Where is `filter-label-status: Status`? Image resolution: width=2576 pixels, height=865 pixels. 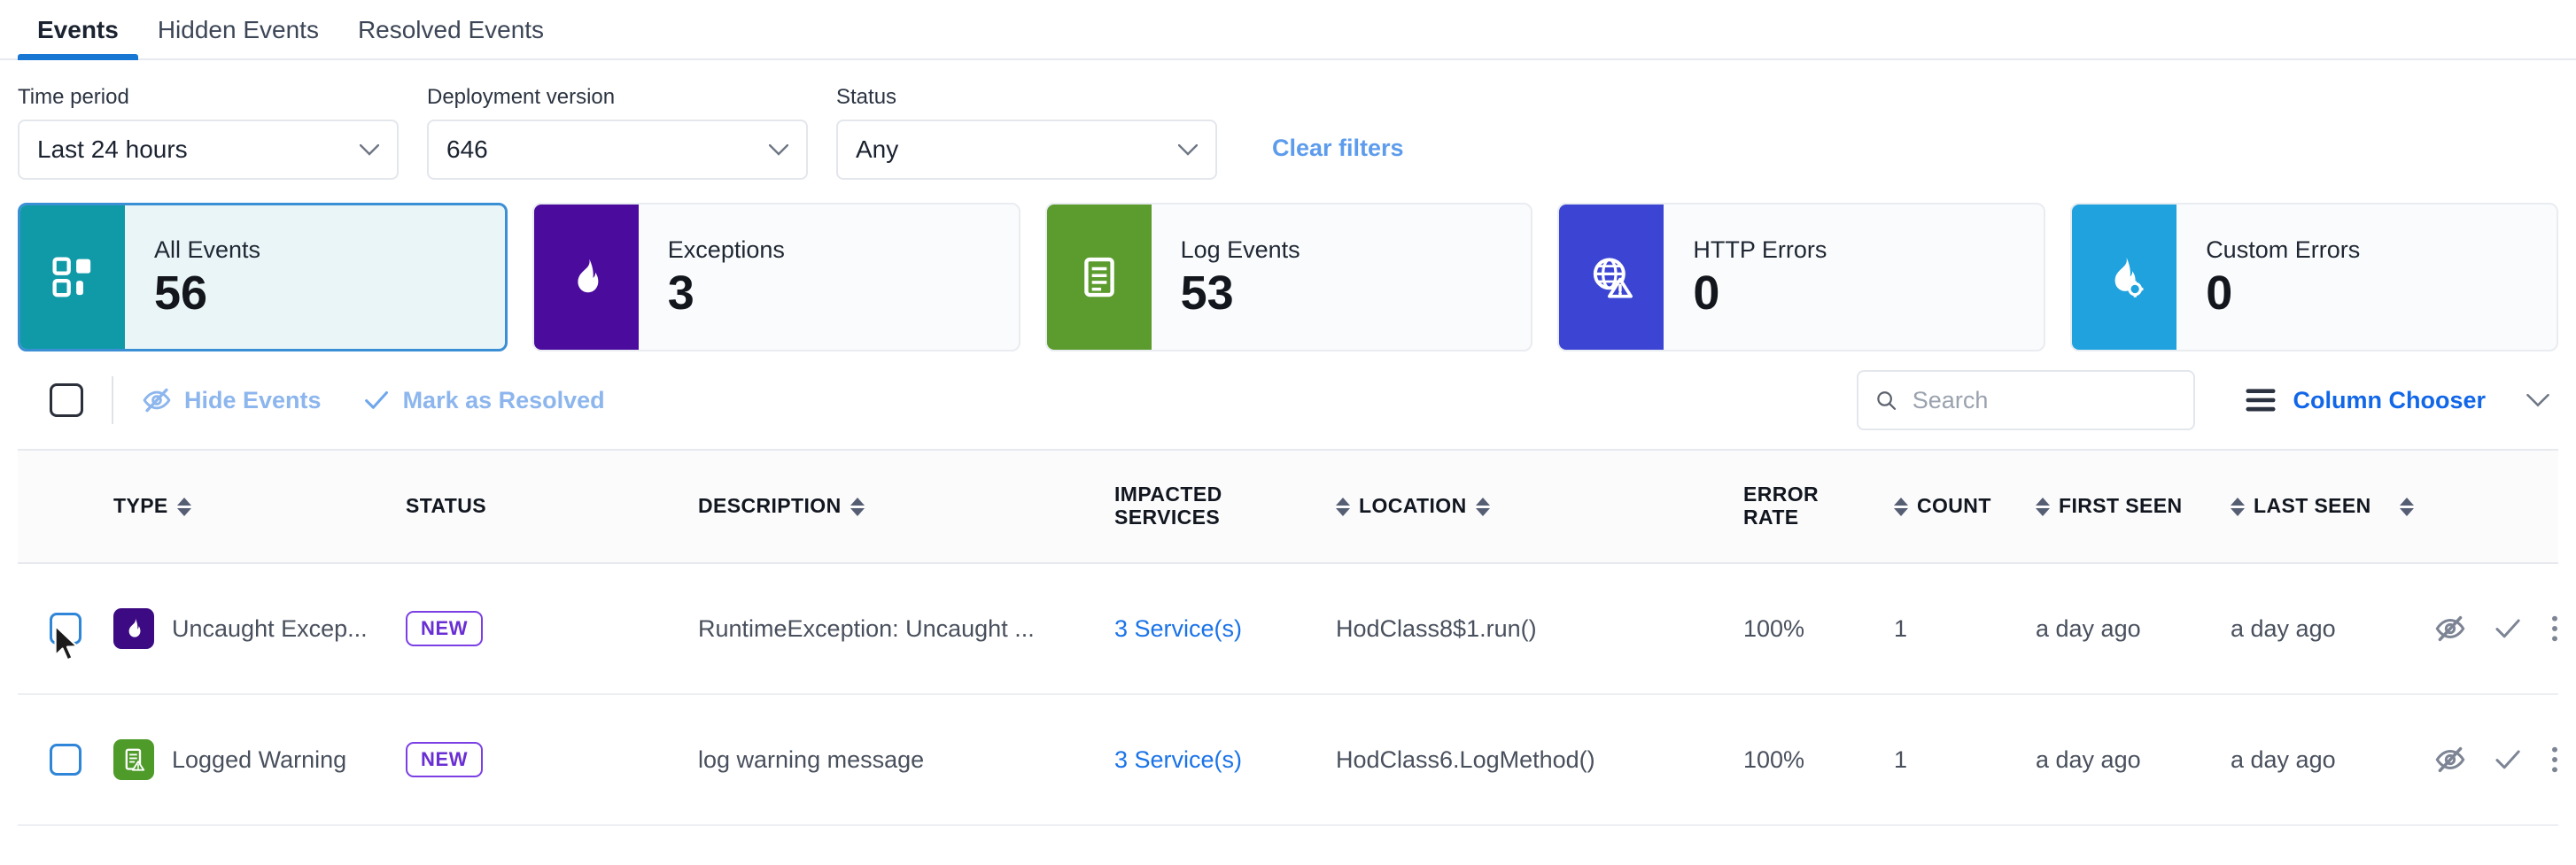
filter-label-status: Status is located at coordinates (866, 97).